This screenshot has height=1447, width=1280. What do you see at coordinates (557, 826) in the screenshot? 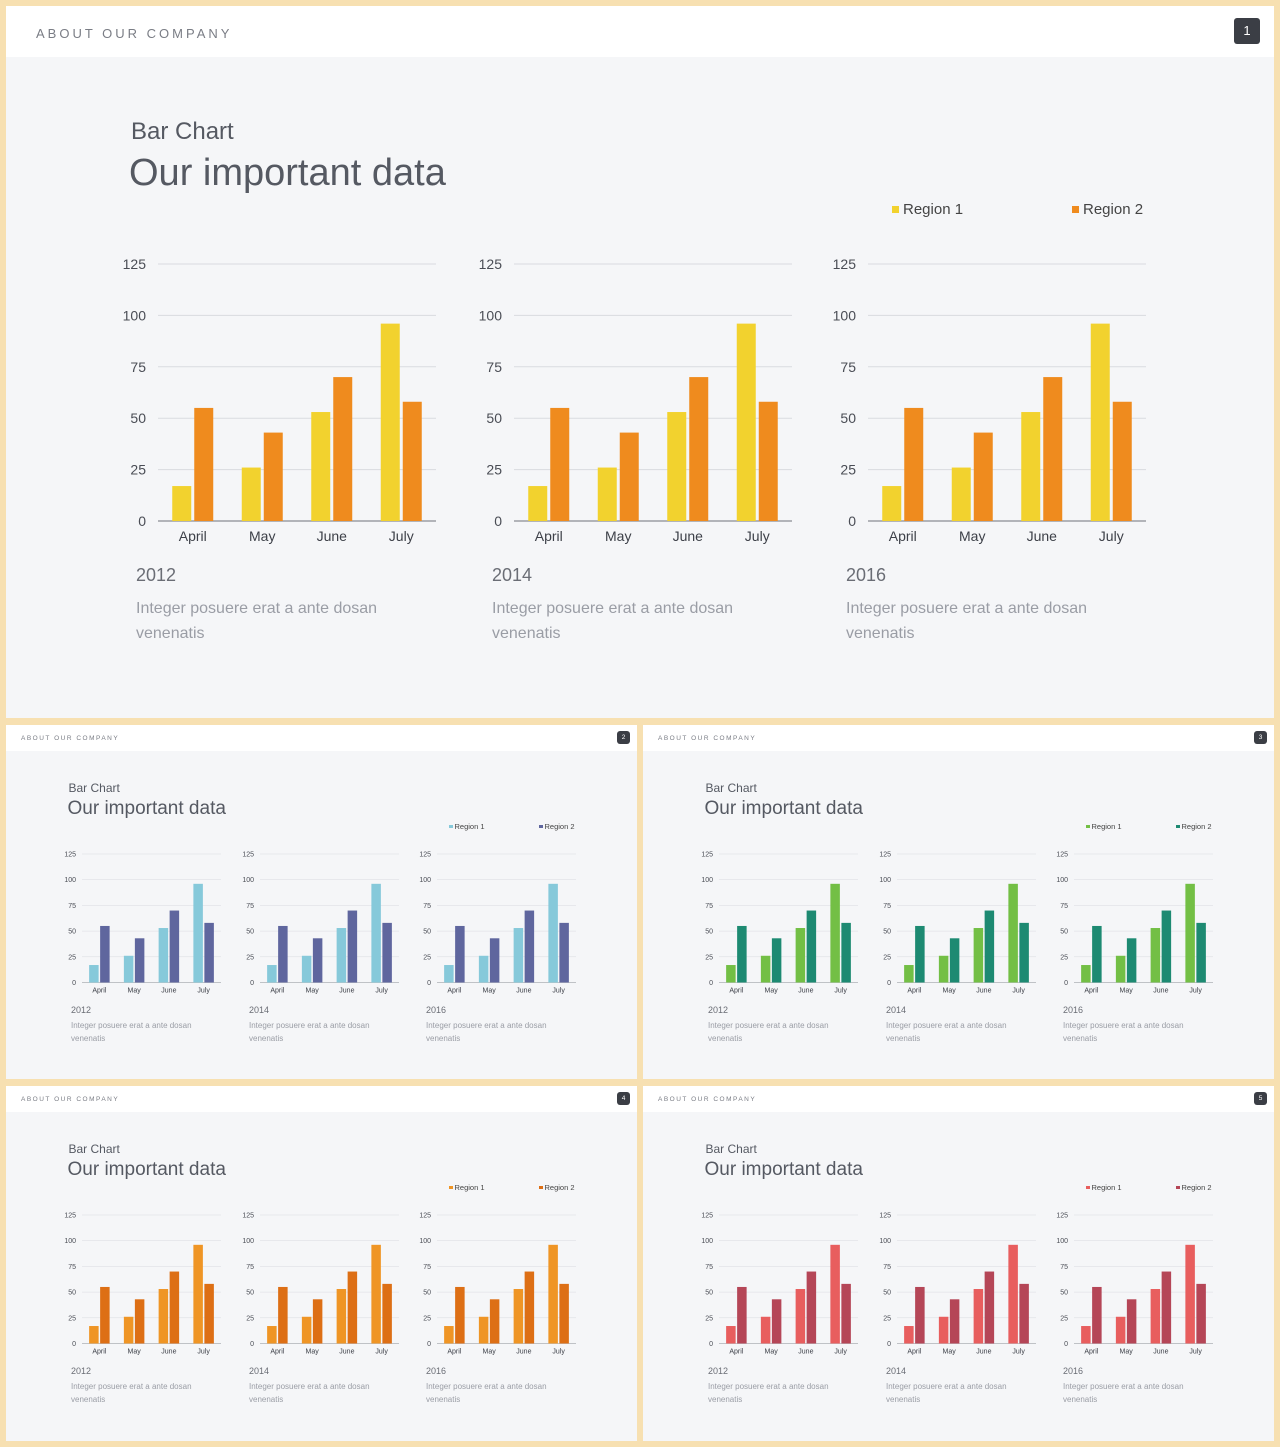
I see `legend-region-2: Region 2` at bounding box center [557, 826].